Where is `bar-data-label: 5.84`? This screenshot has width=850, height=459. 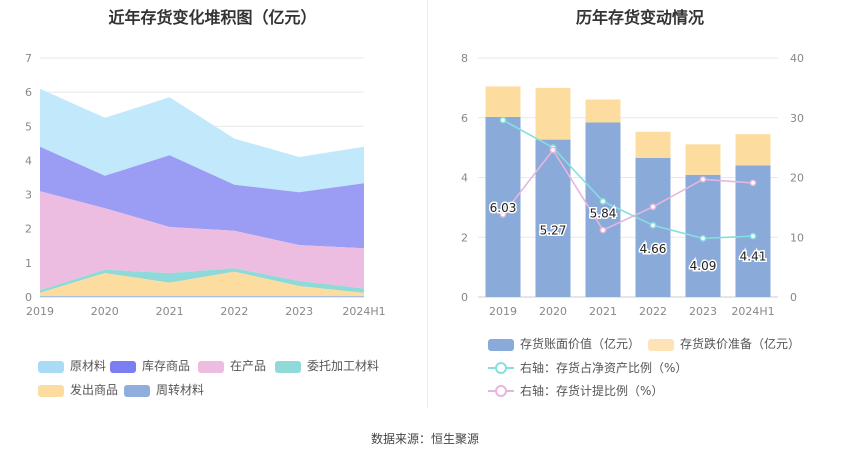 bar-data-label: 5.84 is located at coordinates (603, 214).